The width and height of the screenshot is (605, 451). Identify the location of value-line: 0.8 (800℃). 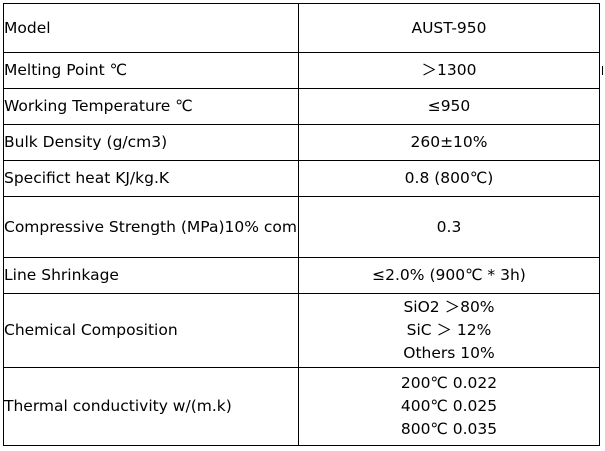
(449, 178).